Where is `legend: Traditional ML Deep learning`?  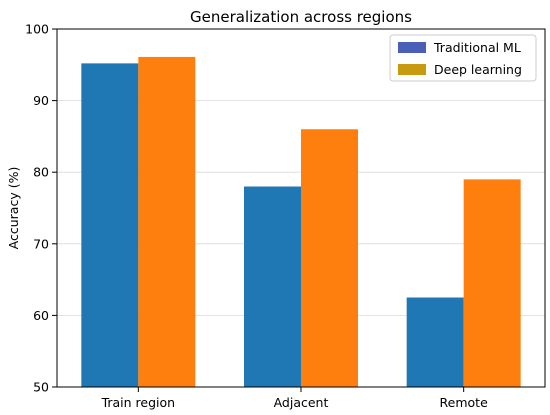 legend: Traditional ML Deep learning is located at coordinates (463, 58).